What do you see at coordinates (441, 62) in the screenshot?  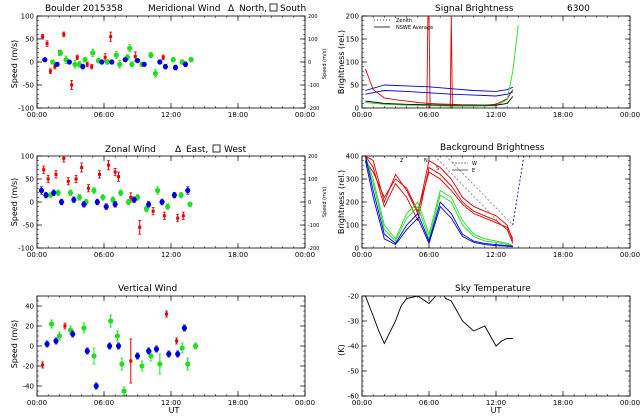 I see `signal-data` at bounding box center [441, 62].